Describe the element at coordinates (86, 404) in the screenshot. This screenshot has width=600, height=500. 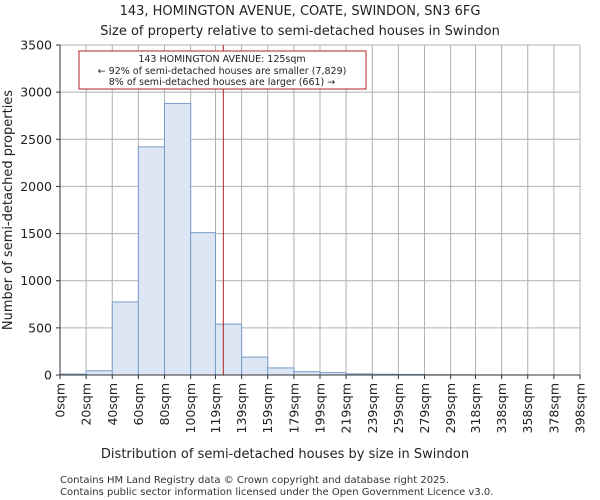
I see `x-tick-label: 20sqm` at that location.